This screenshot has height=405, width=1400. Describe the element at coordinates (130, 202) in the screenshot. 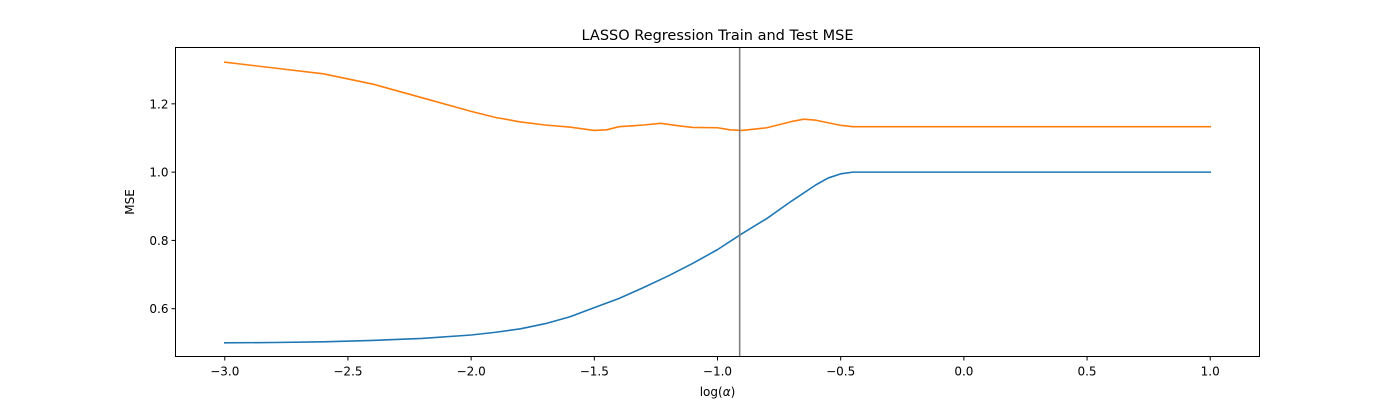

I see `y-axis-label: MSE` at that location.